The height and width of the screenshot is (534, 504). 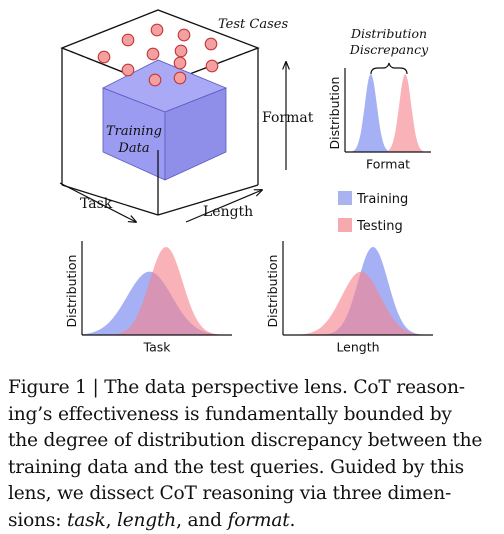 What do you see at coordinates (373, 212) in the screenshot?
I see `legend: Training Testing` at bounding box center [373, 212].